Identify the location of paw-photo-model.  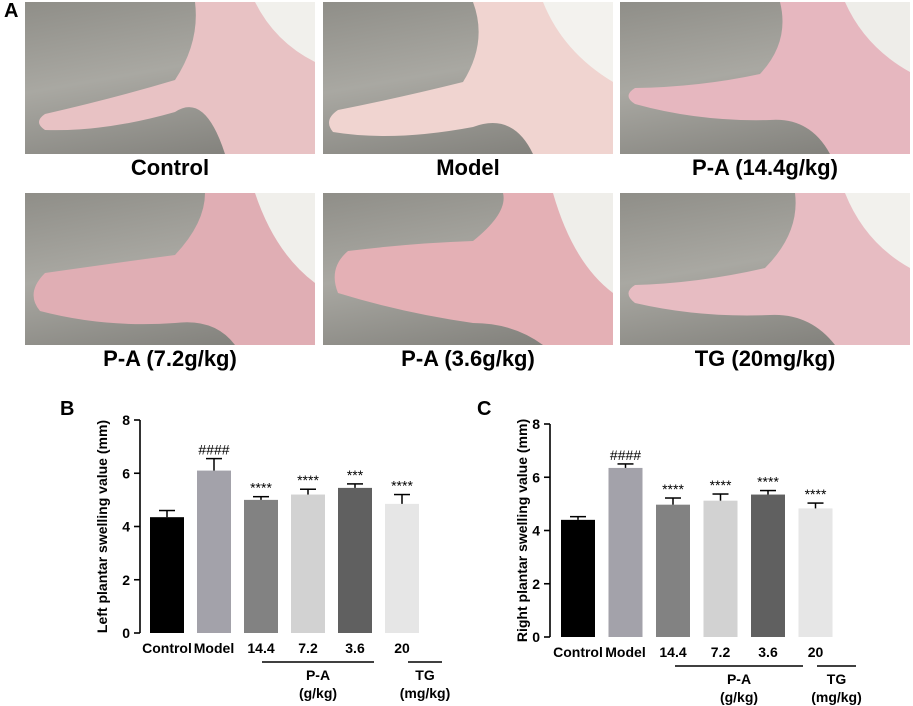
(468, 78).